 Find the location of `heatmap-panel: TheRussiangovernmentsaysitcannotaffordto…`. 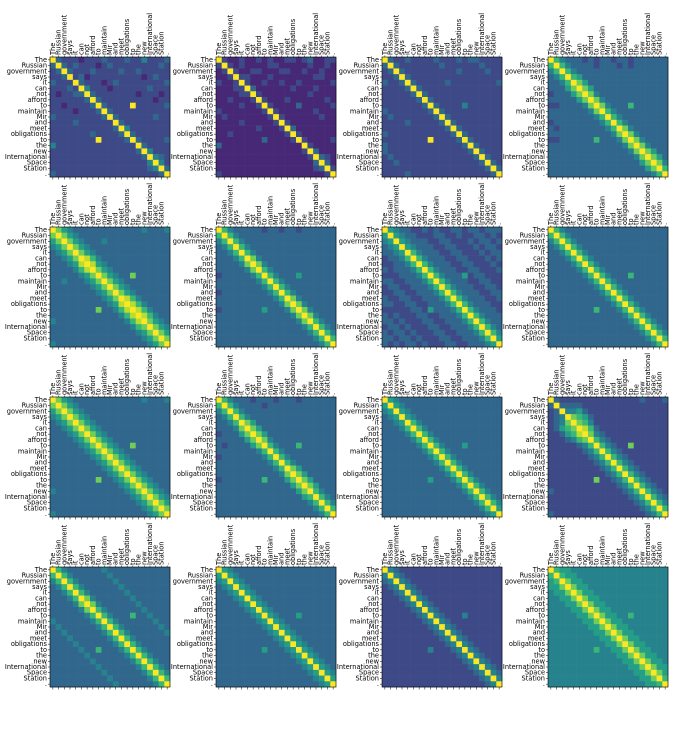

heatmap-panel: TheRussiangovernmentsaysitcannotaffordto… is located at coordinates (88, 266).